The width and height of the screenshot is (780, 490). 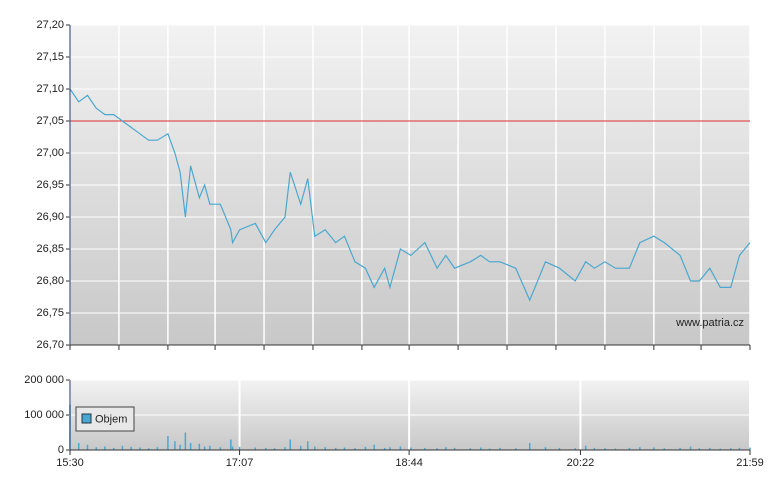 What do you see at coordinates (86, 418) in the screenshot?
I see `legend-swatch` at bounding box center [86, 418].